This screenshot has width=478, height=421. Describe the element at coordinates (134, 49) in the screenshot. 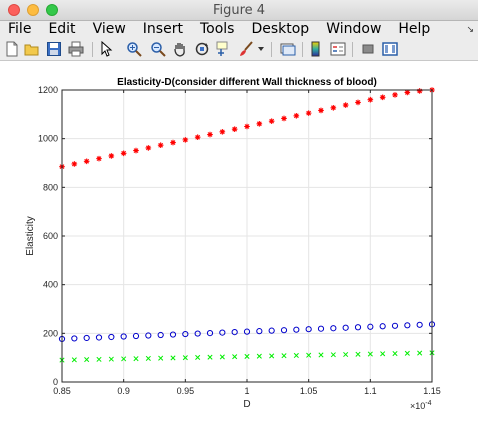

I see `zoom-in-icon` at that location.